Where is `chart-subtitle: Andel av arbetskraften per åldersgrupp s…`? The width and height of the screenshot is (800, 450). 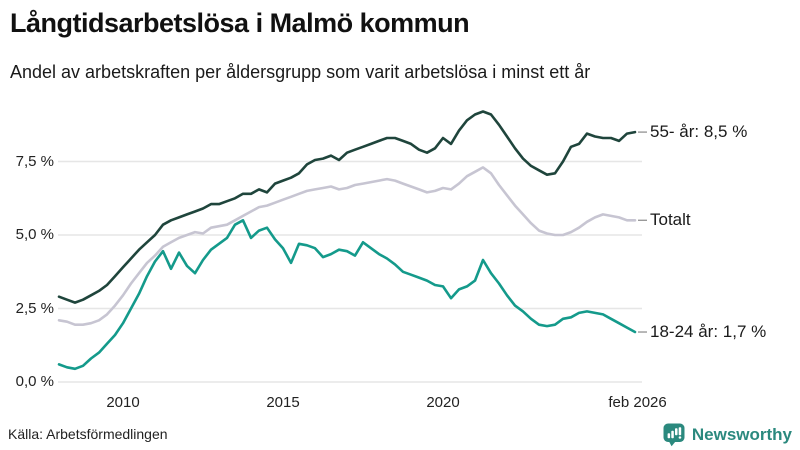
chart-subtitle: Andel av arbetskraften per åldersgrupp s… is located at coordinates (300, 72).